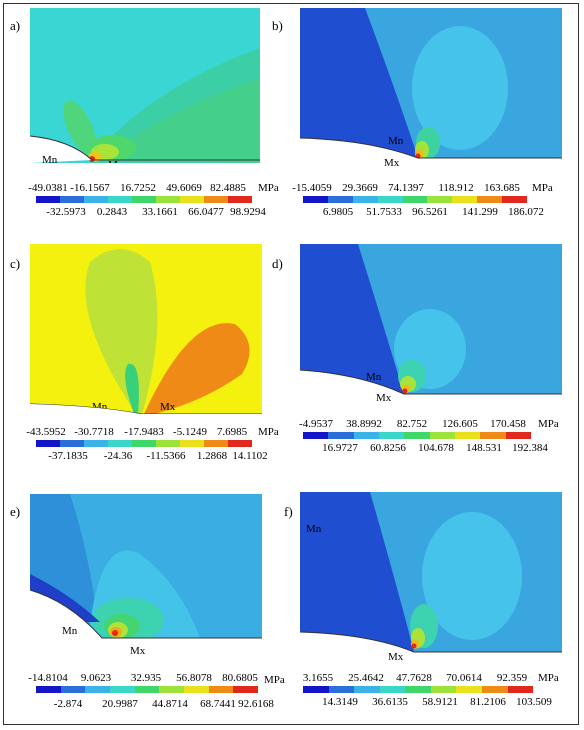 The image size is (584, 730). What do you see at coordinates (68, 456) in the screenshot?
I see `legend-value: -37.1835` at bounding box center [68, 456].